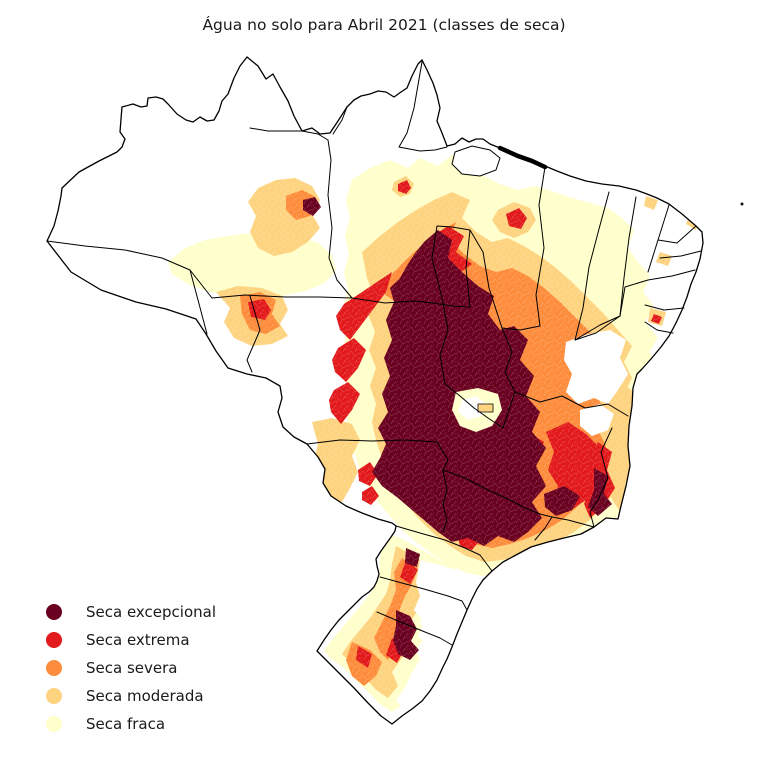 Image resolution: width=768 pixels, height=762 pixels. What do you see at coordinates (54, 696) in the screenshot?
I see `legend-swatch-moderada` at bounding box center [54, 696].